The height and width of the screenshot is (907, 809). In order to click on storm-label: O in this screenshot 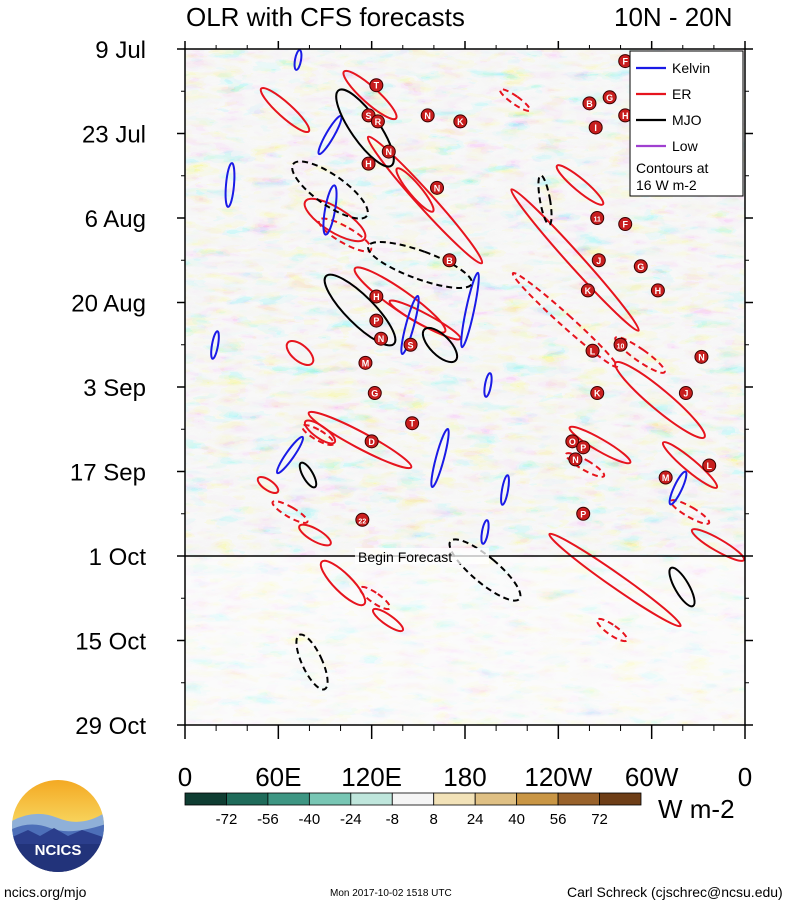, I will do `click(572, 442)`.